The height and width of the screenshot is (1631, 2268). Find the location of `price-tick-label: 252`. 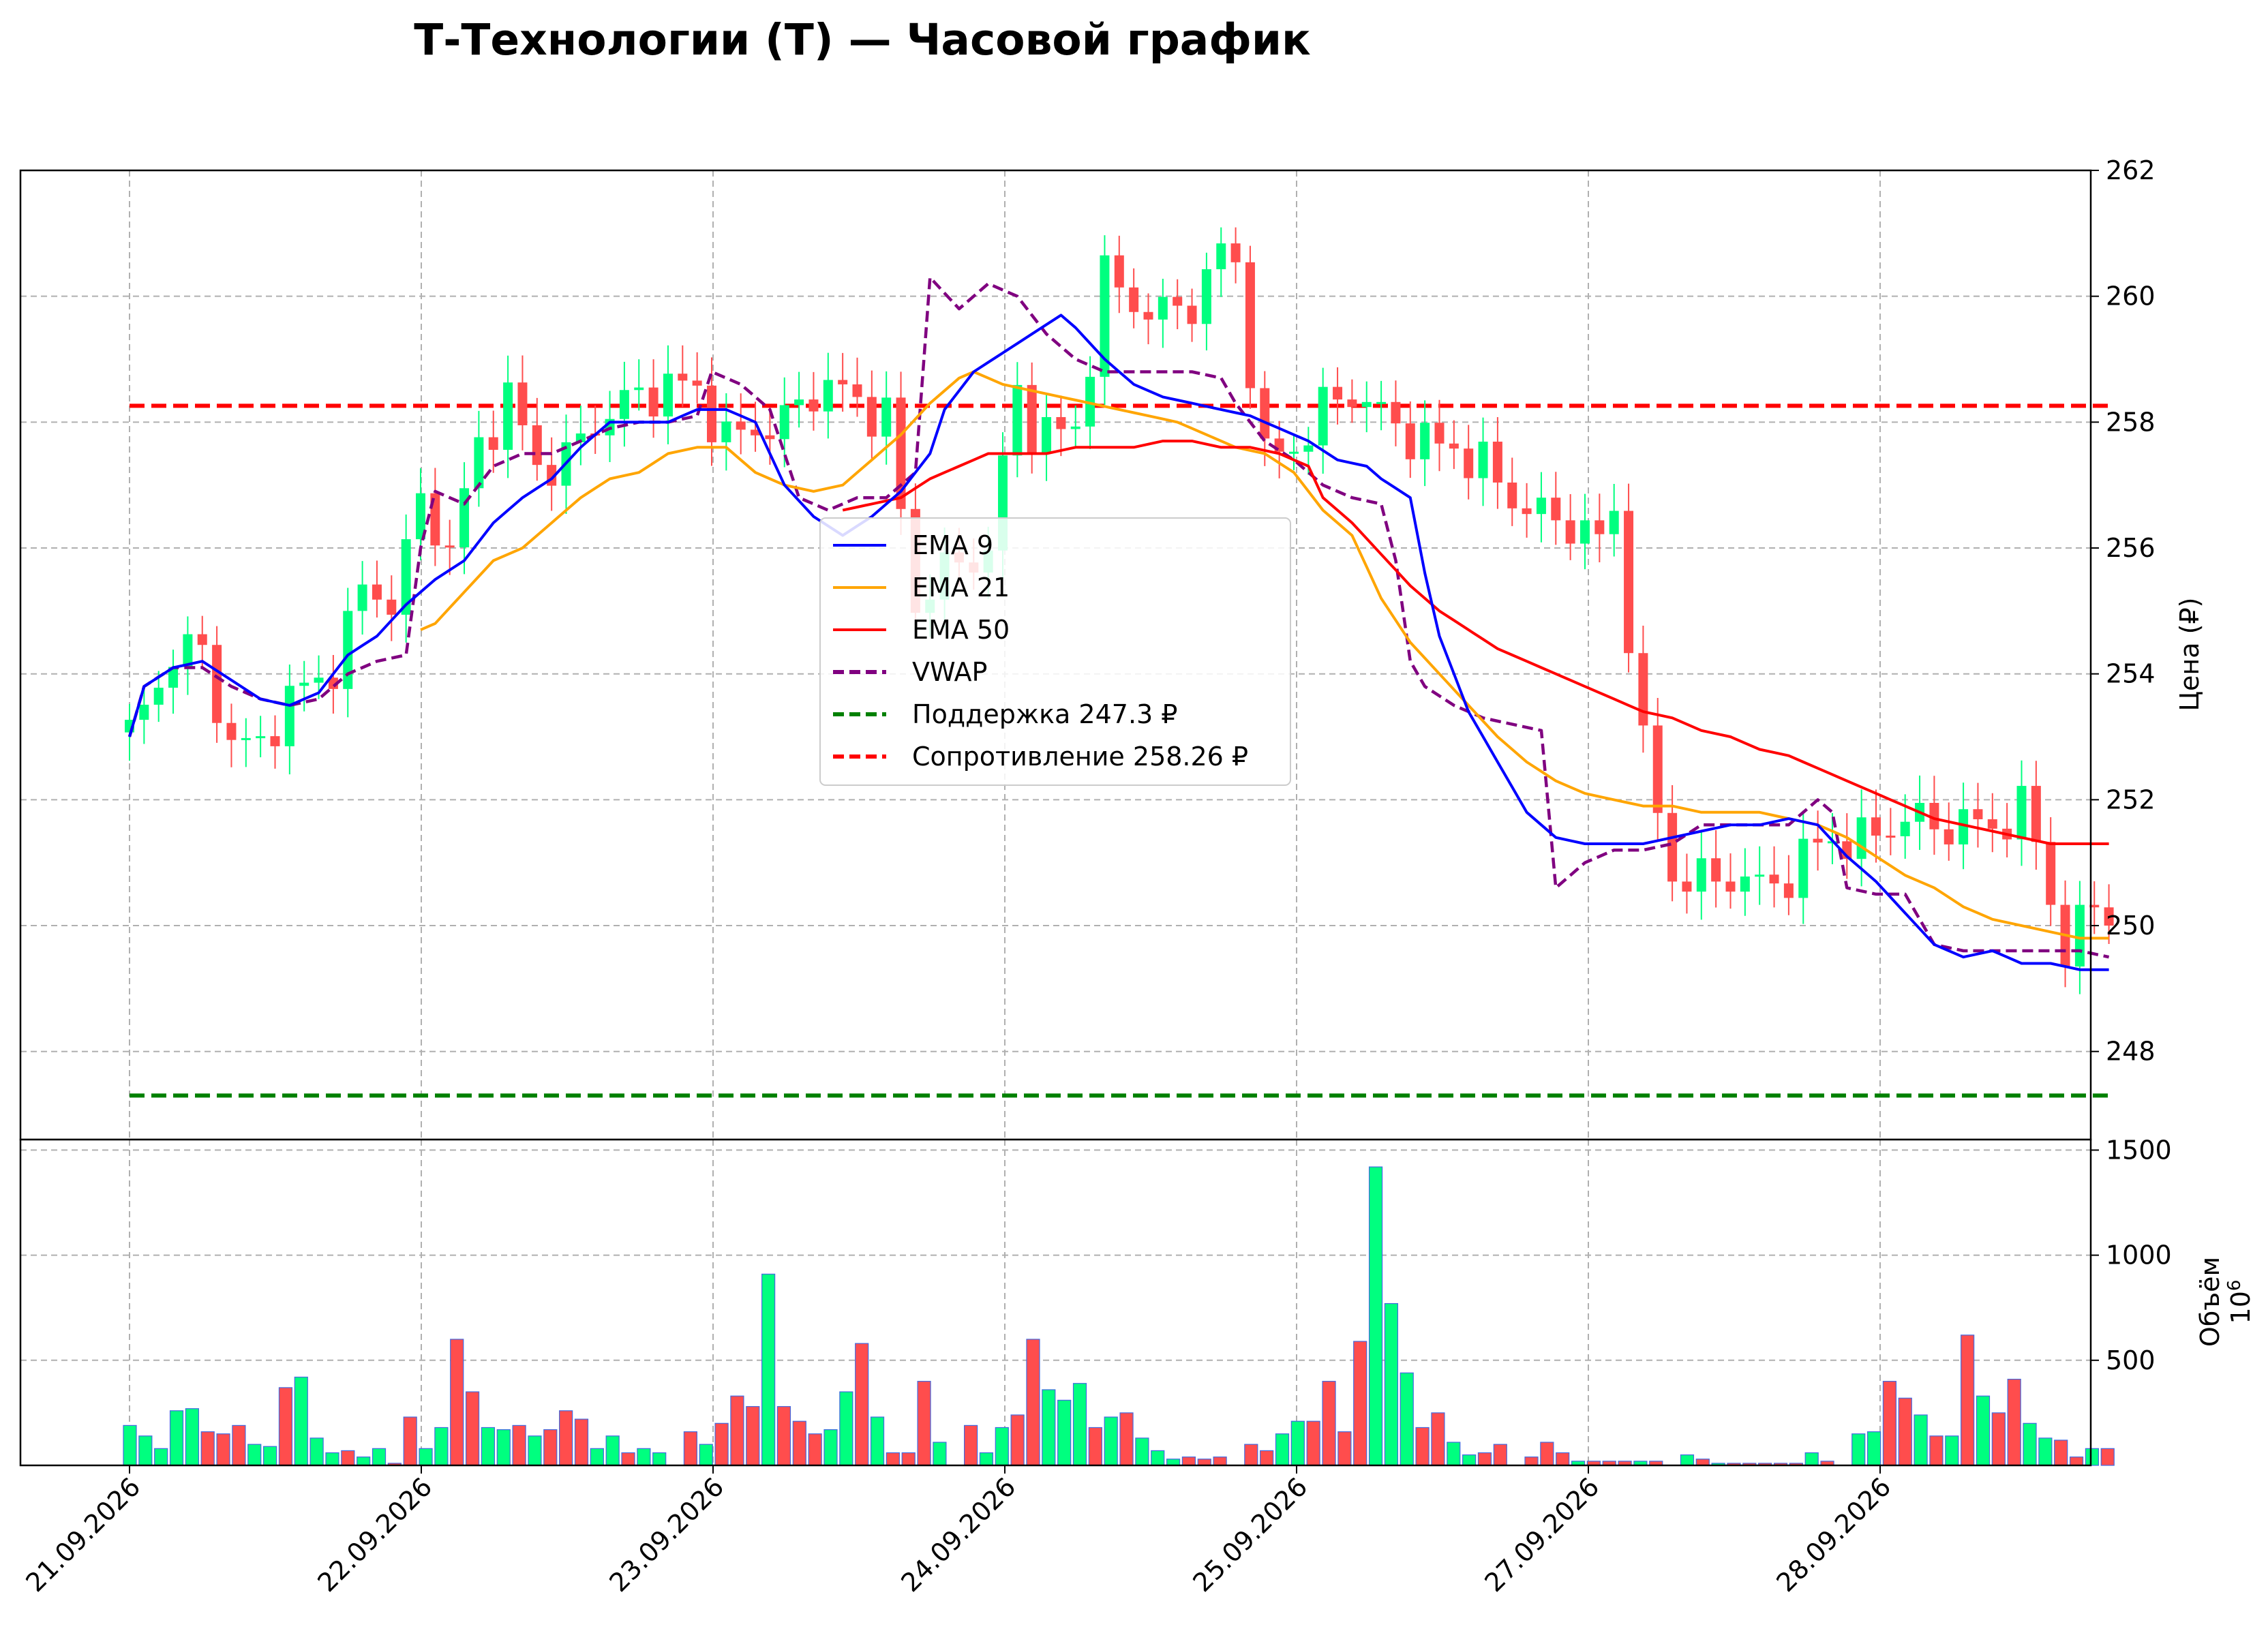

price-tick-label: 252 is located at coordinates (2131, 799).